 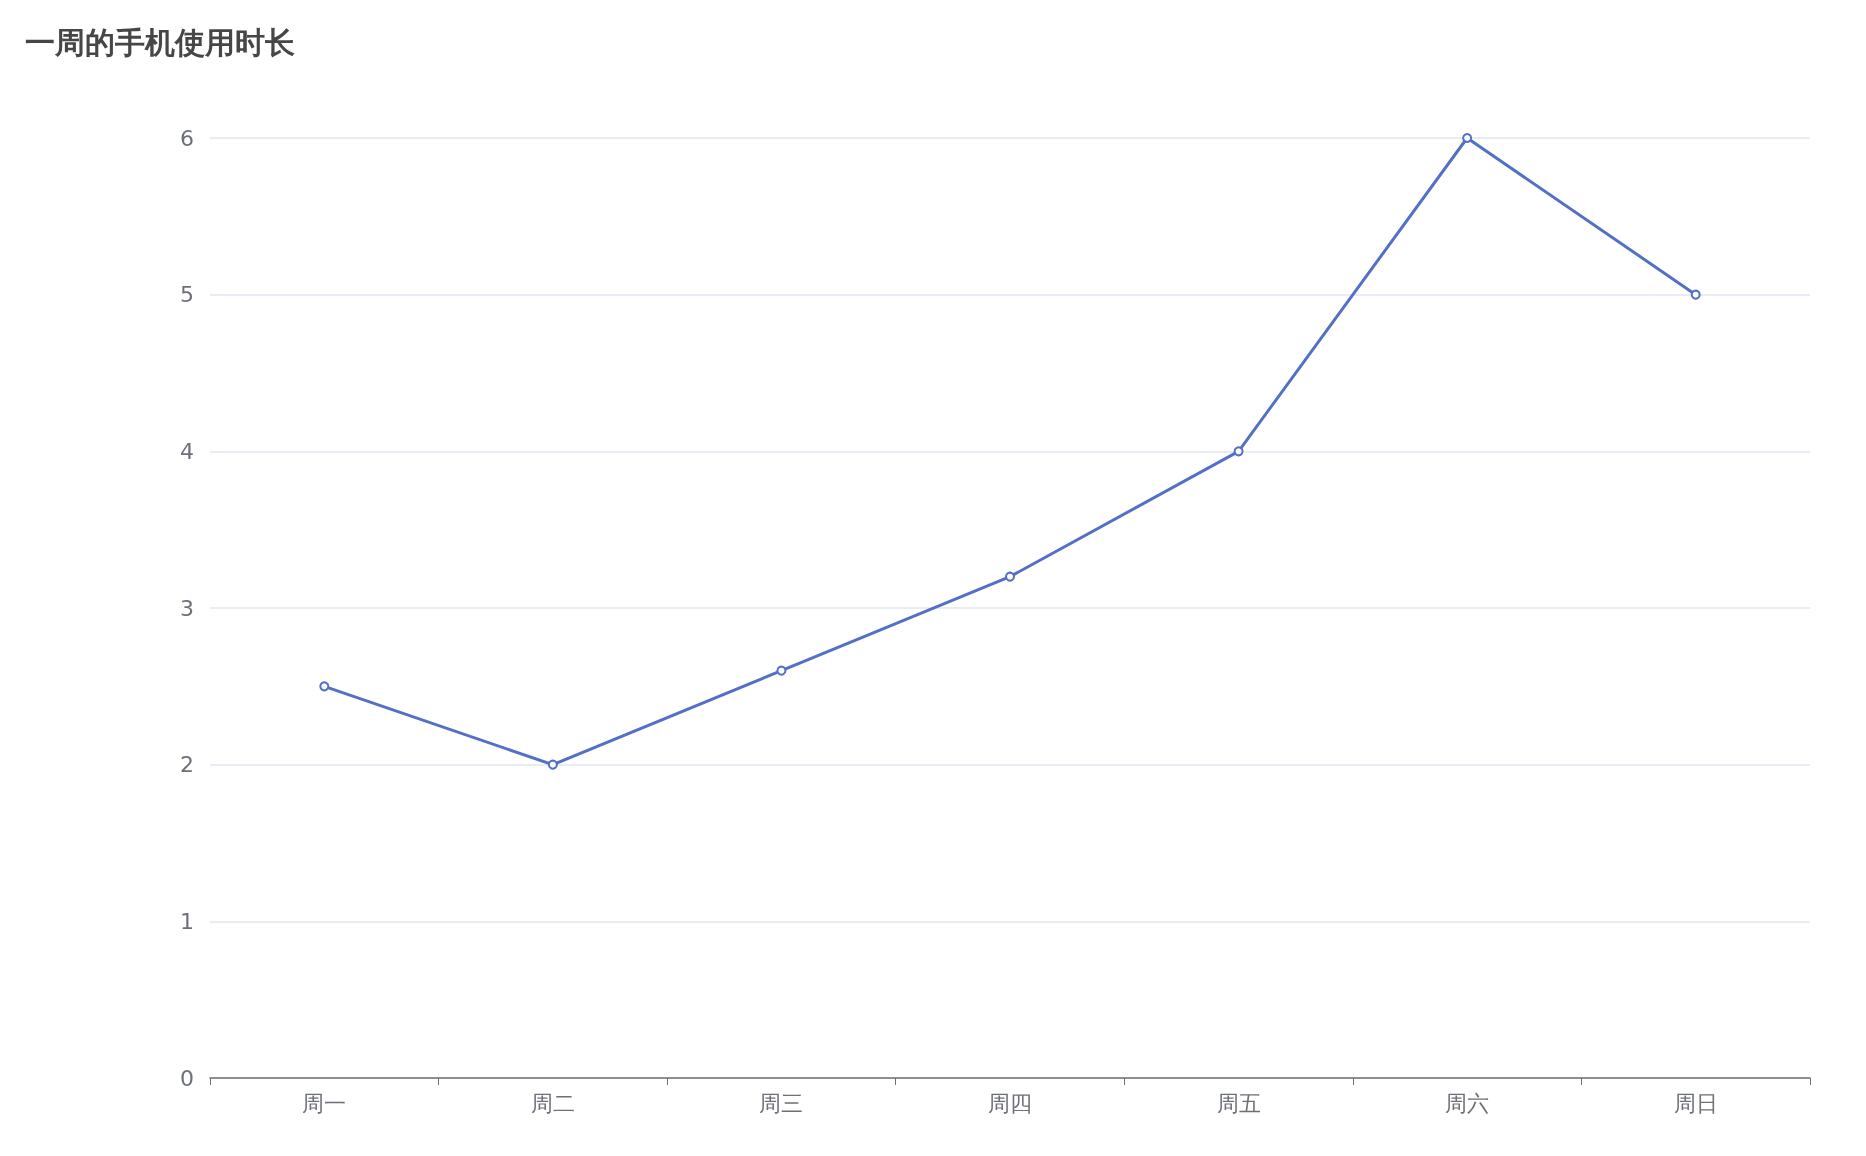 What do you see at coordinates (187, 295) in the screenshot?
I see `y-tick-label: 5` at bounding box center [187, 295].